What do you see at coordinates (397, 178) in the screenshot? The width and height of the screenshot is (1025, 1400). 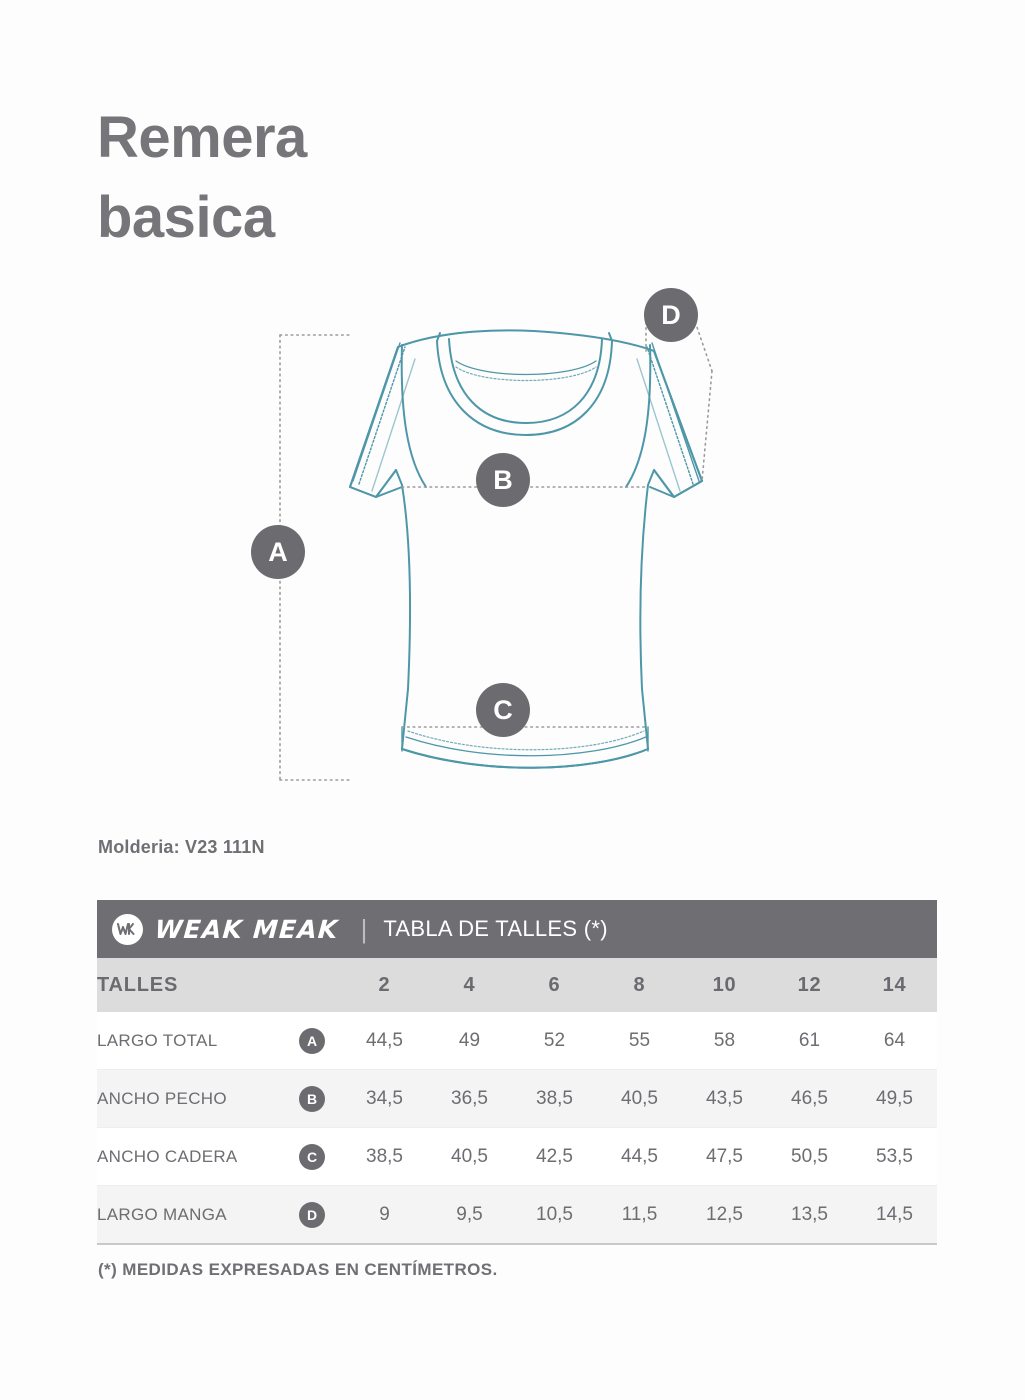 I see `page-title: Remera basica` at bounding box center [397, 178].